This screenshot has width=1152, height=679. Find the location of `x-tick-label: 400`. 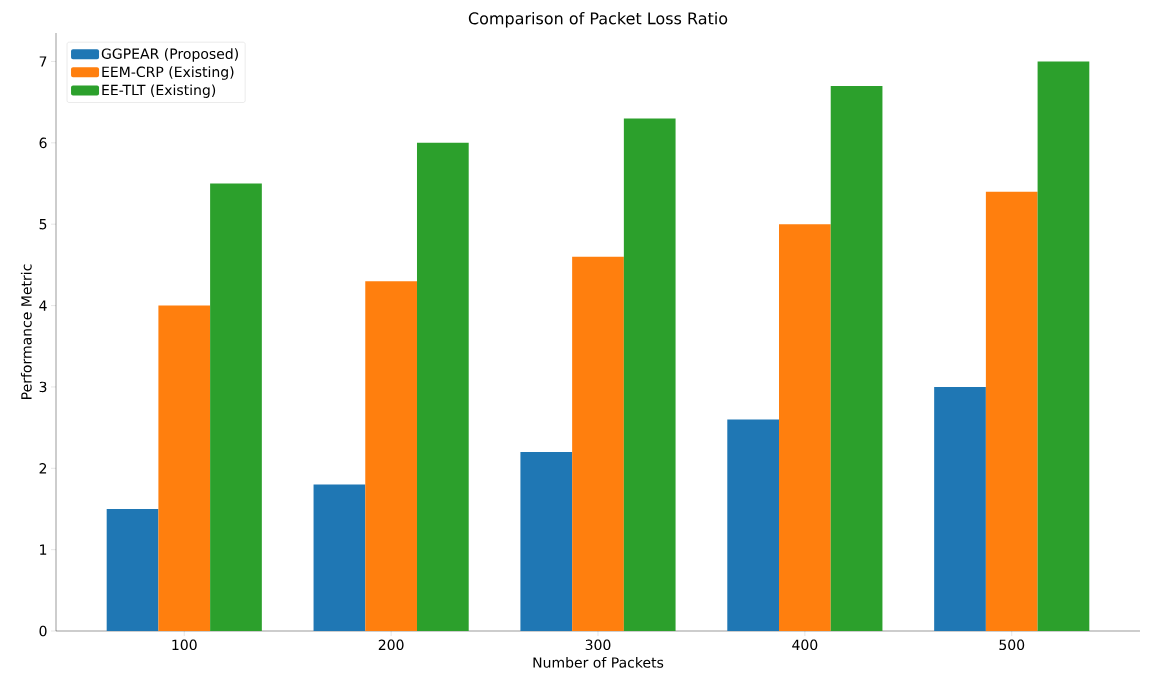

x-tick-label: 400 is located at coordinates (805, 645).